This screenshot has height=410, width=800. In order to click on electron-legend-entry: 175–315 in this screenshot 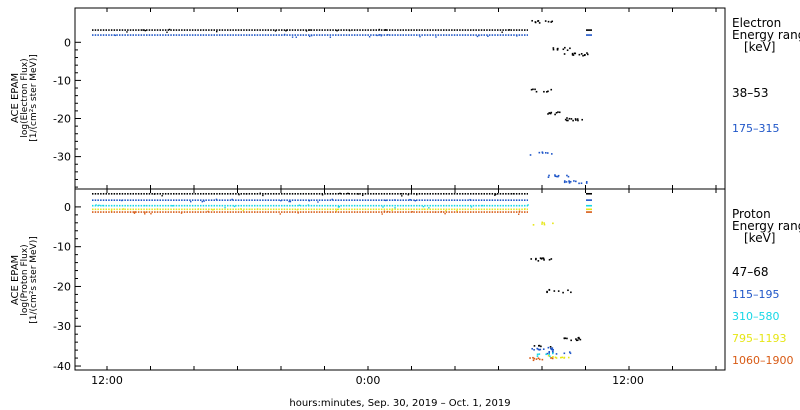, I will do `click(756, 128)`.